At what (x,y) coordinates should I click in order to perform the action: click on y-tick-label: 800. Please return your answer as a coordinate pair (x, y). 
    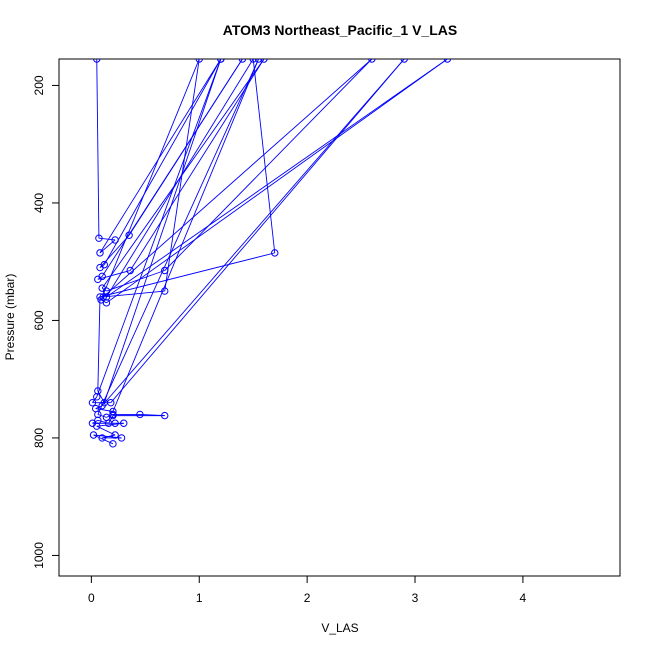
    Looking at the image, I should click on (39, 438).